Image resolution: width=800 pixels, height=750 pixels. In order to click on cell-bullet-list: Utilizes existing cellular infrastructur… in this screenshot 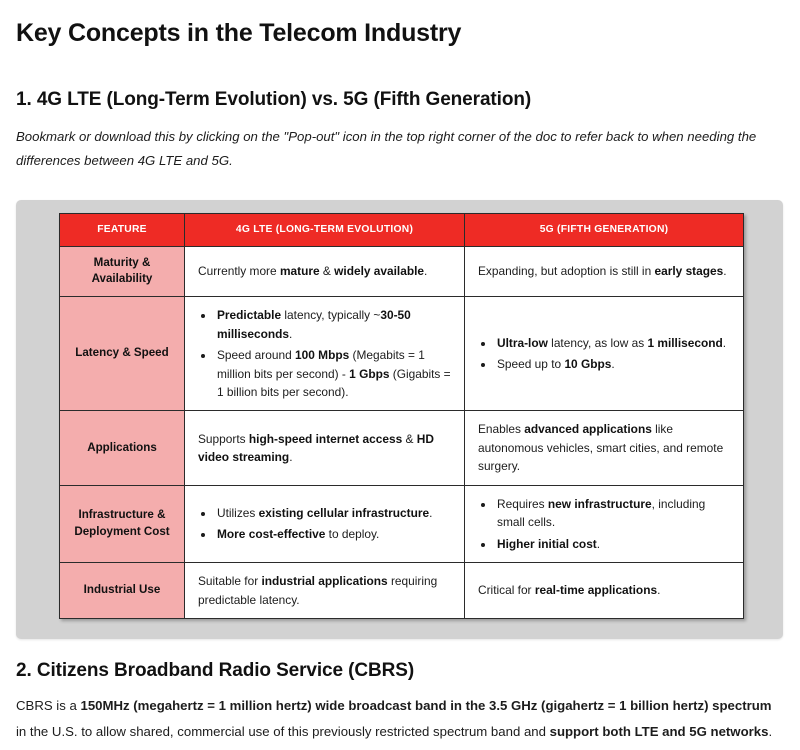, I will do `click(325, 524)`.